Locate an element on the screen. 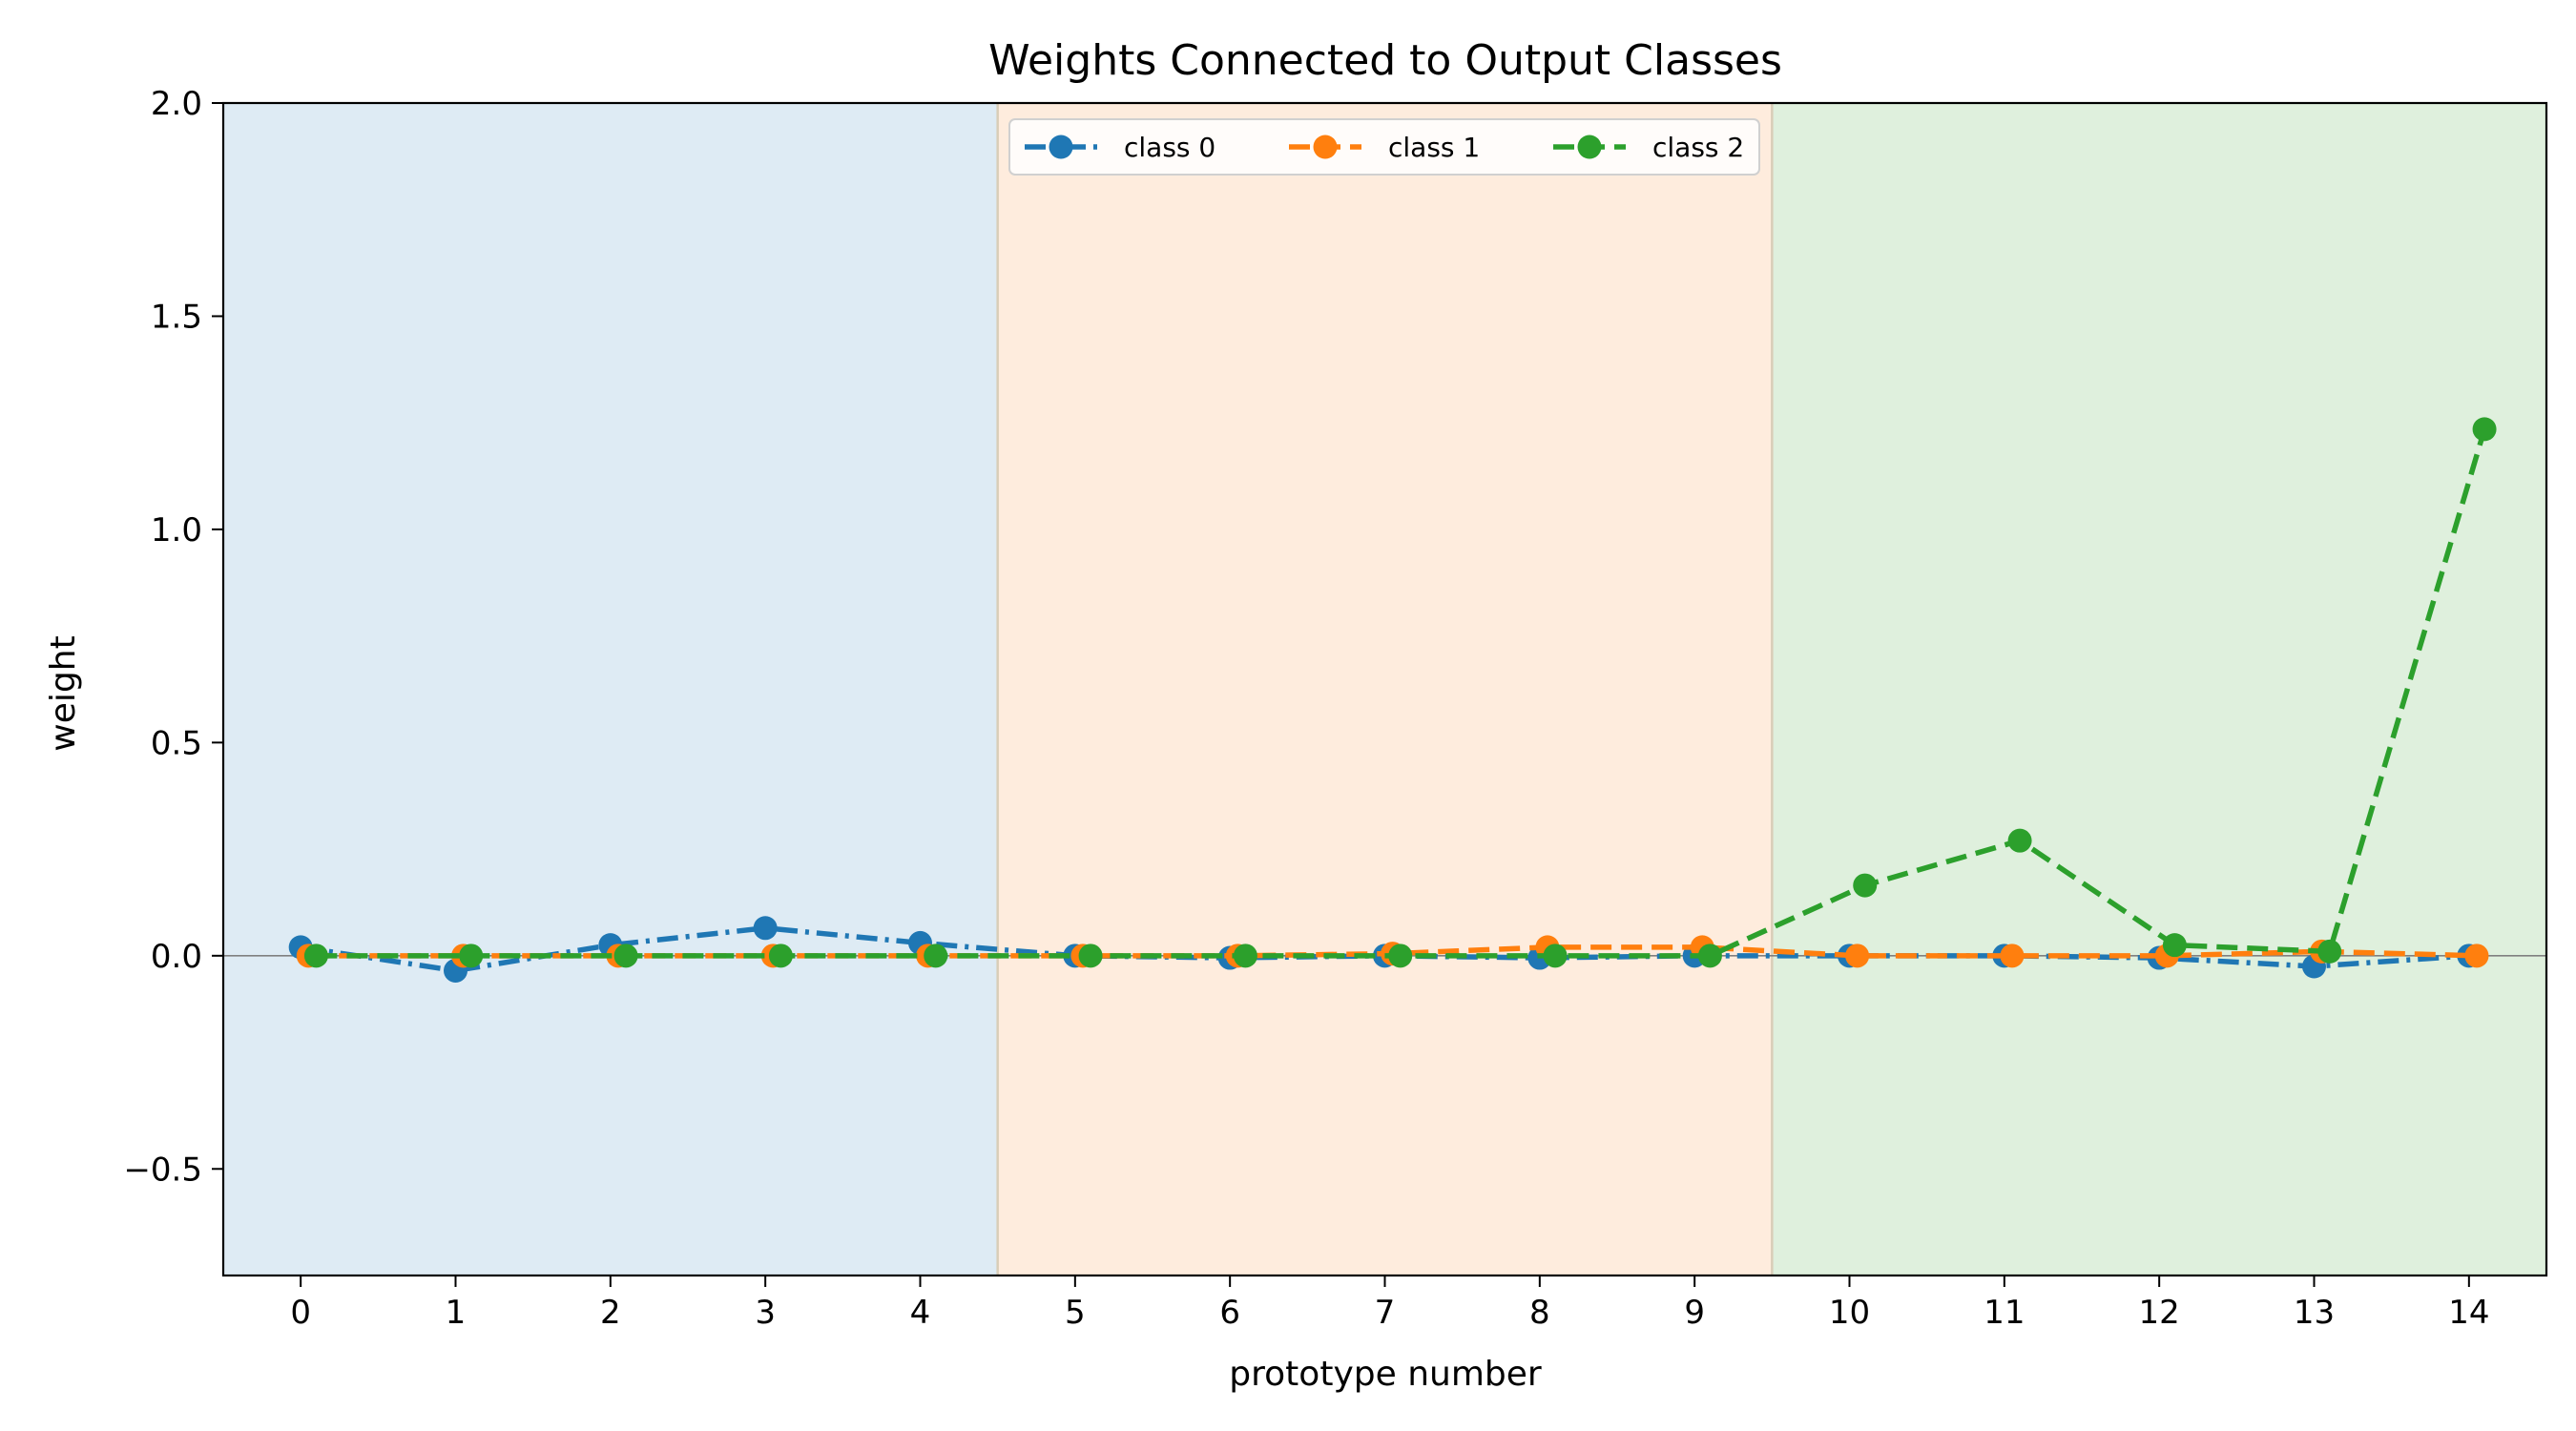 The width and height of the screenshot is (2576, 1431). legend: class 0 class 1 class 2 is located at coordinates (1384, 147).